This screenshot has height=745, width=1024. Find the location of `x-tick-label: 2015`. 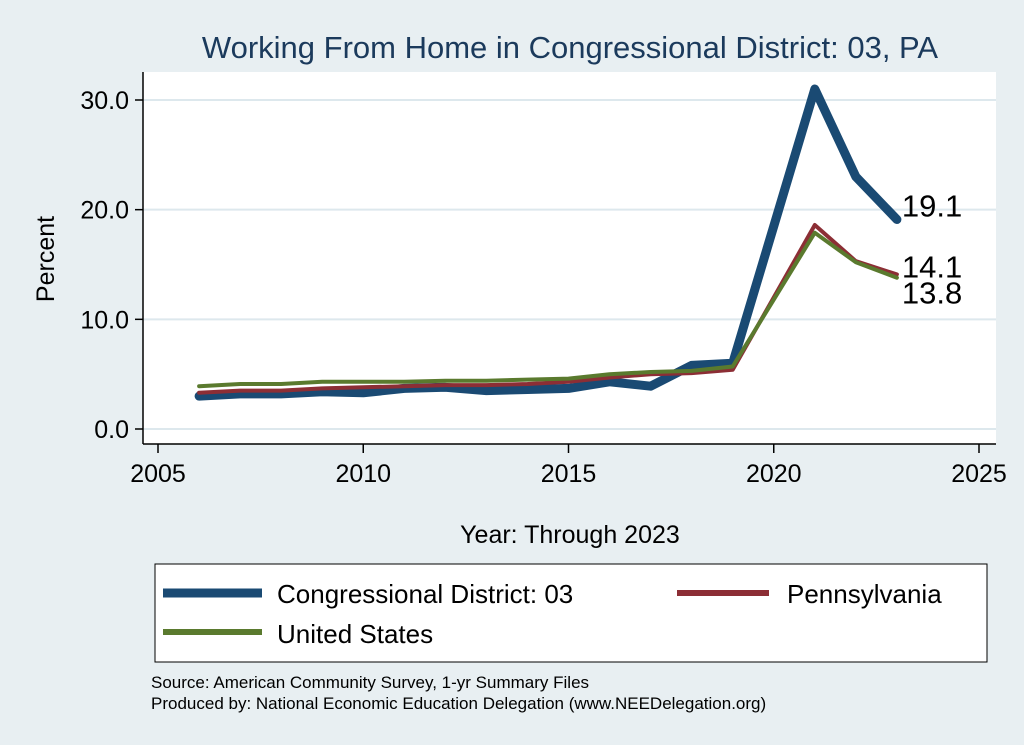

x-tick-label: 2015 is located at coordinates (569, 474).